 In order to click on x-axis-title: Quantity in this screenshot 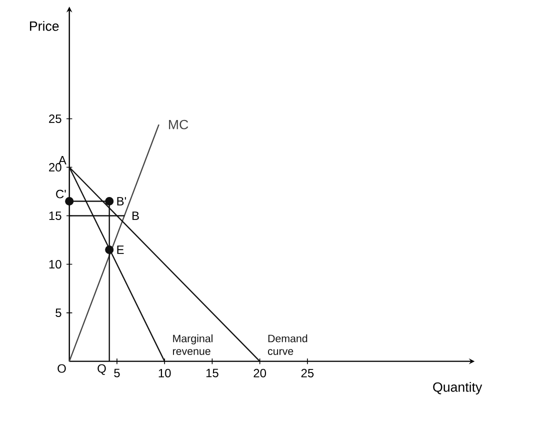, I will do `click(457, 388)`.